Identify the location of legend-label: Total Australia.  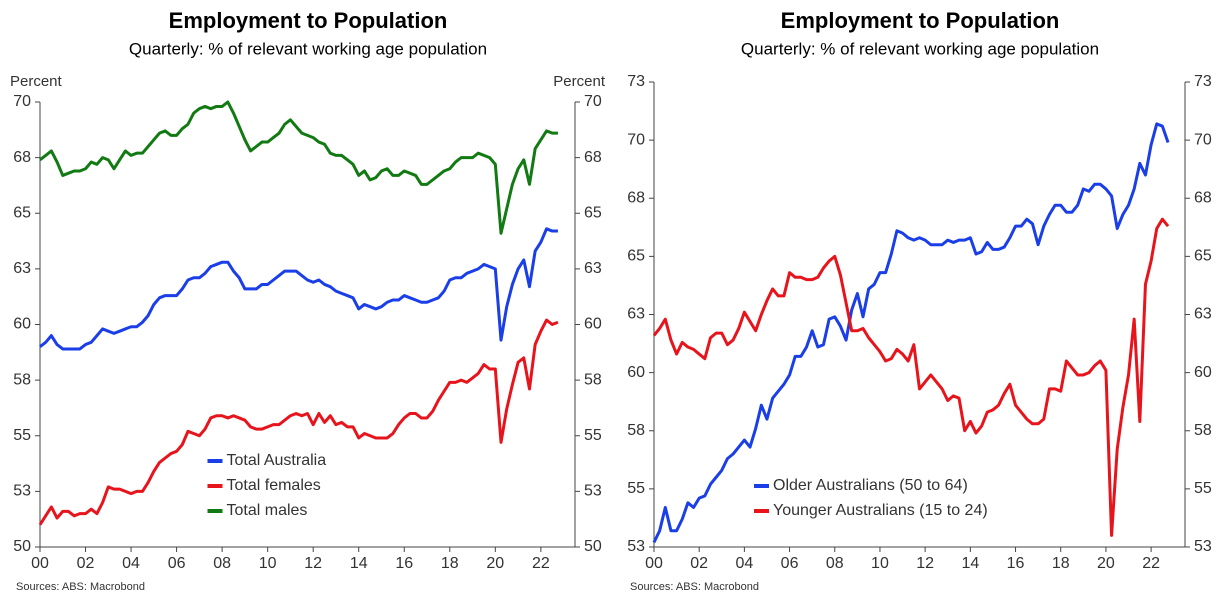
(277, 460).